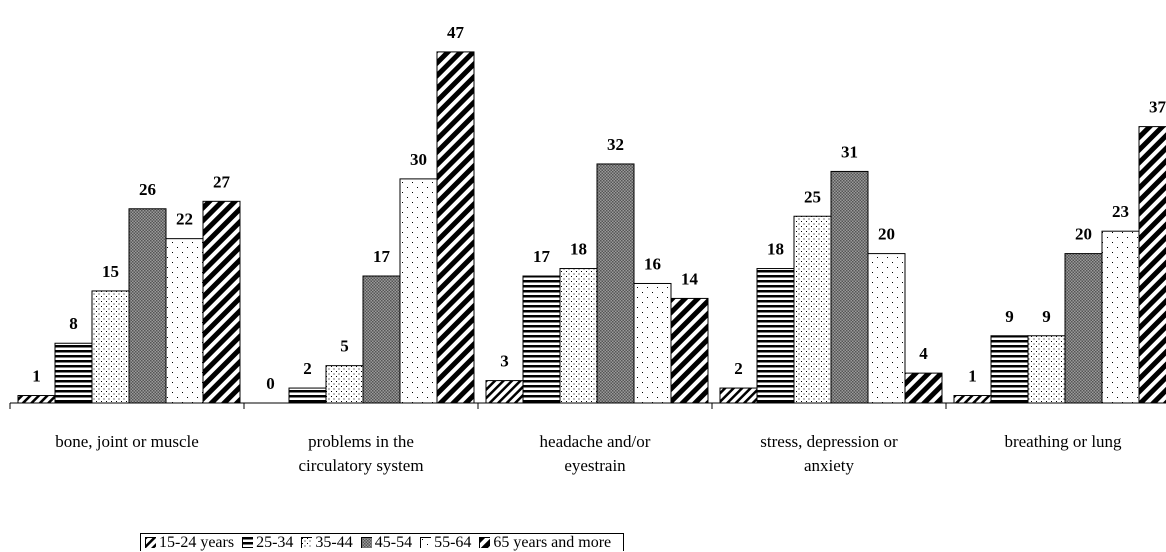 The width and height of the screenshot is (1166, 552). I want to click on legend-item: 25-34, so click(267, 543).